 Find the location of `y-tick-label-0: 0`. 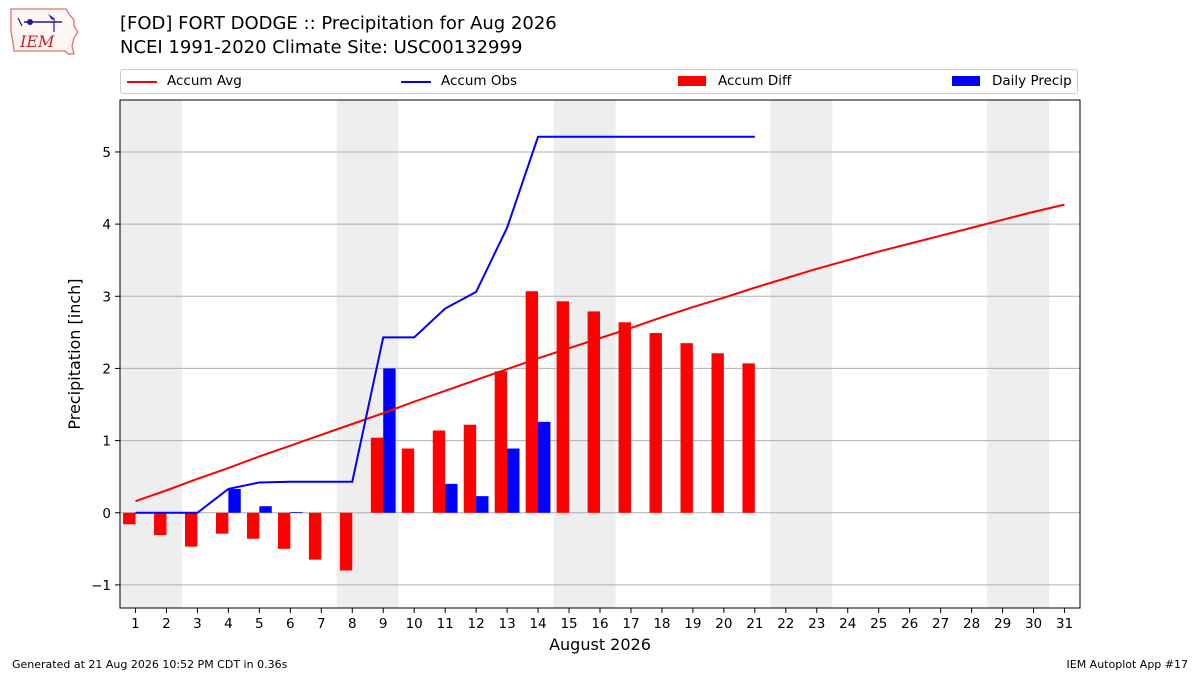

y-tick-label-0: 0 is located at coordinates (106, 514).